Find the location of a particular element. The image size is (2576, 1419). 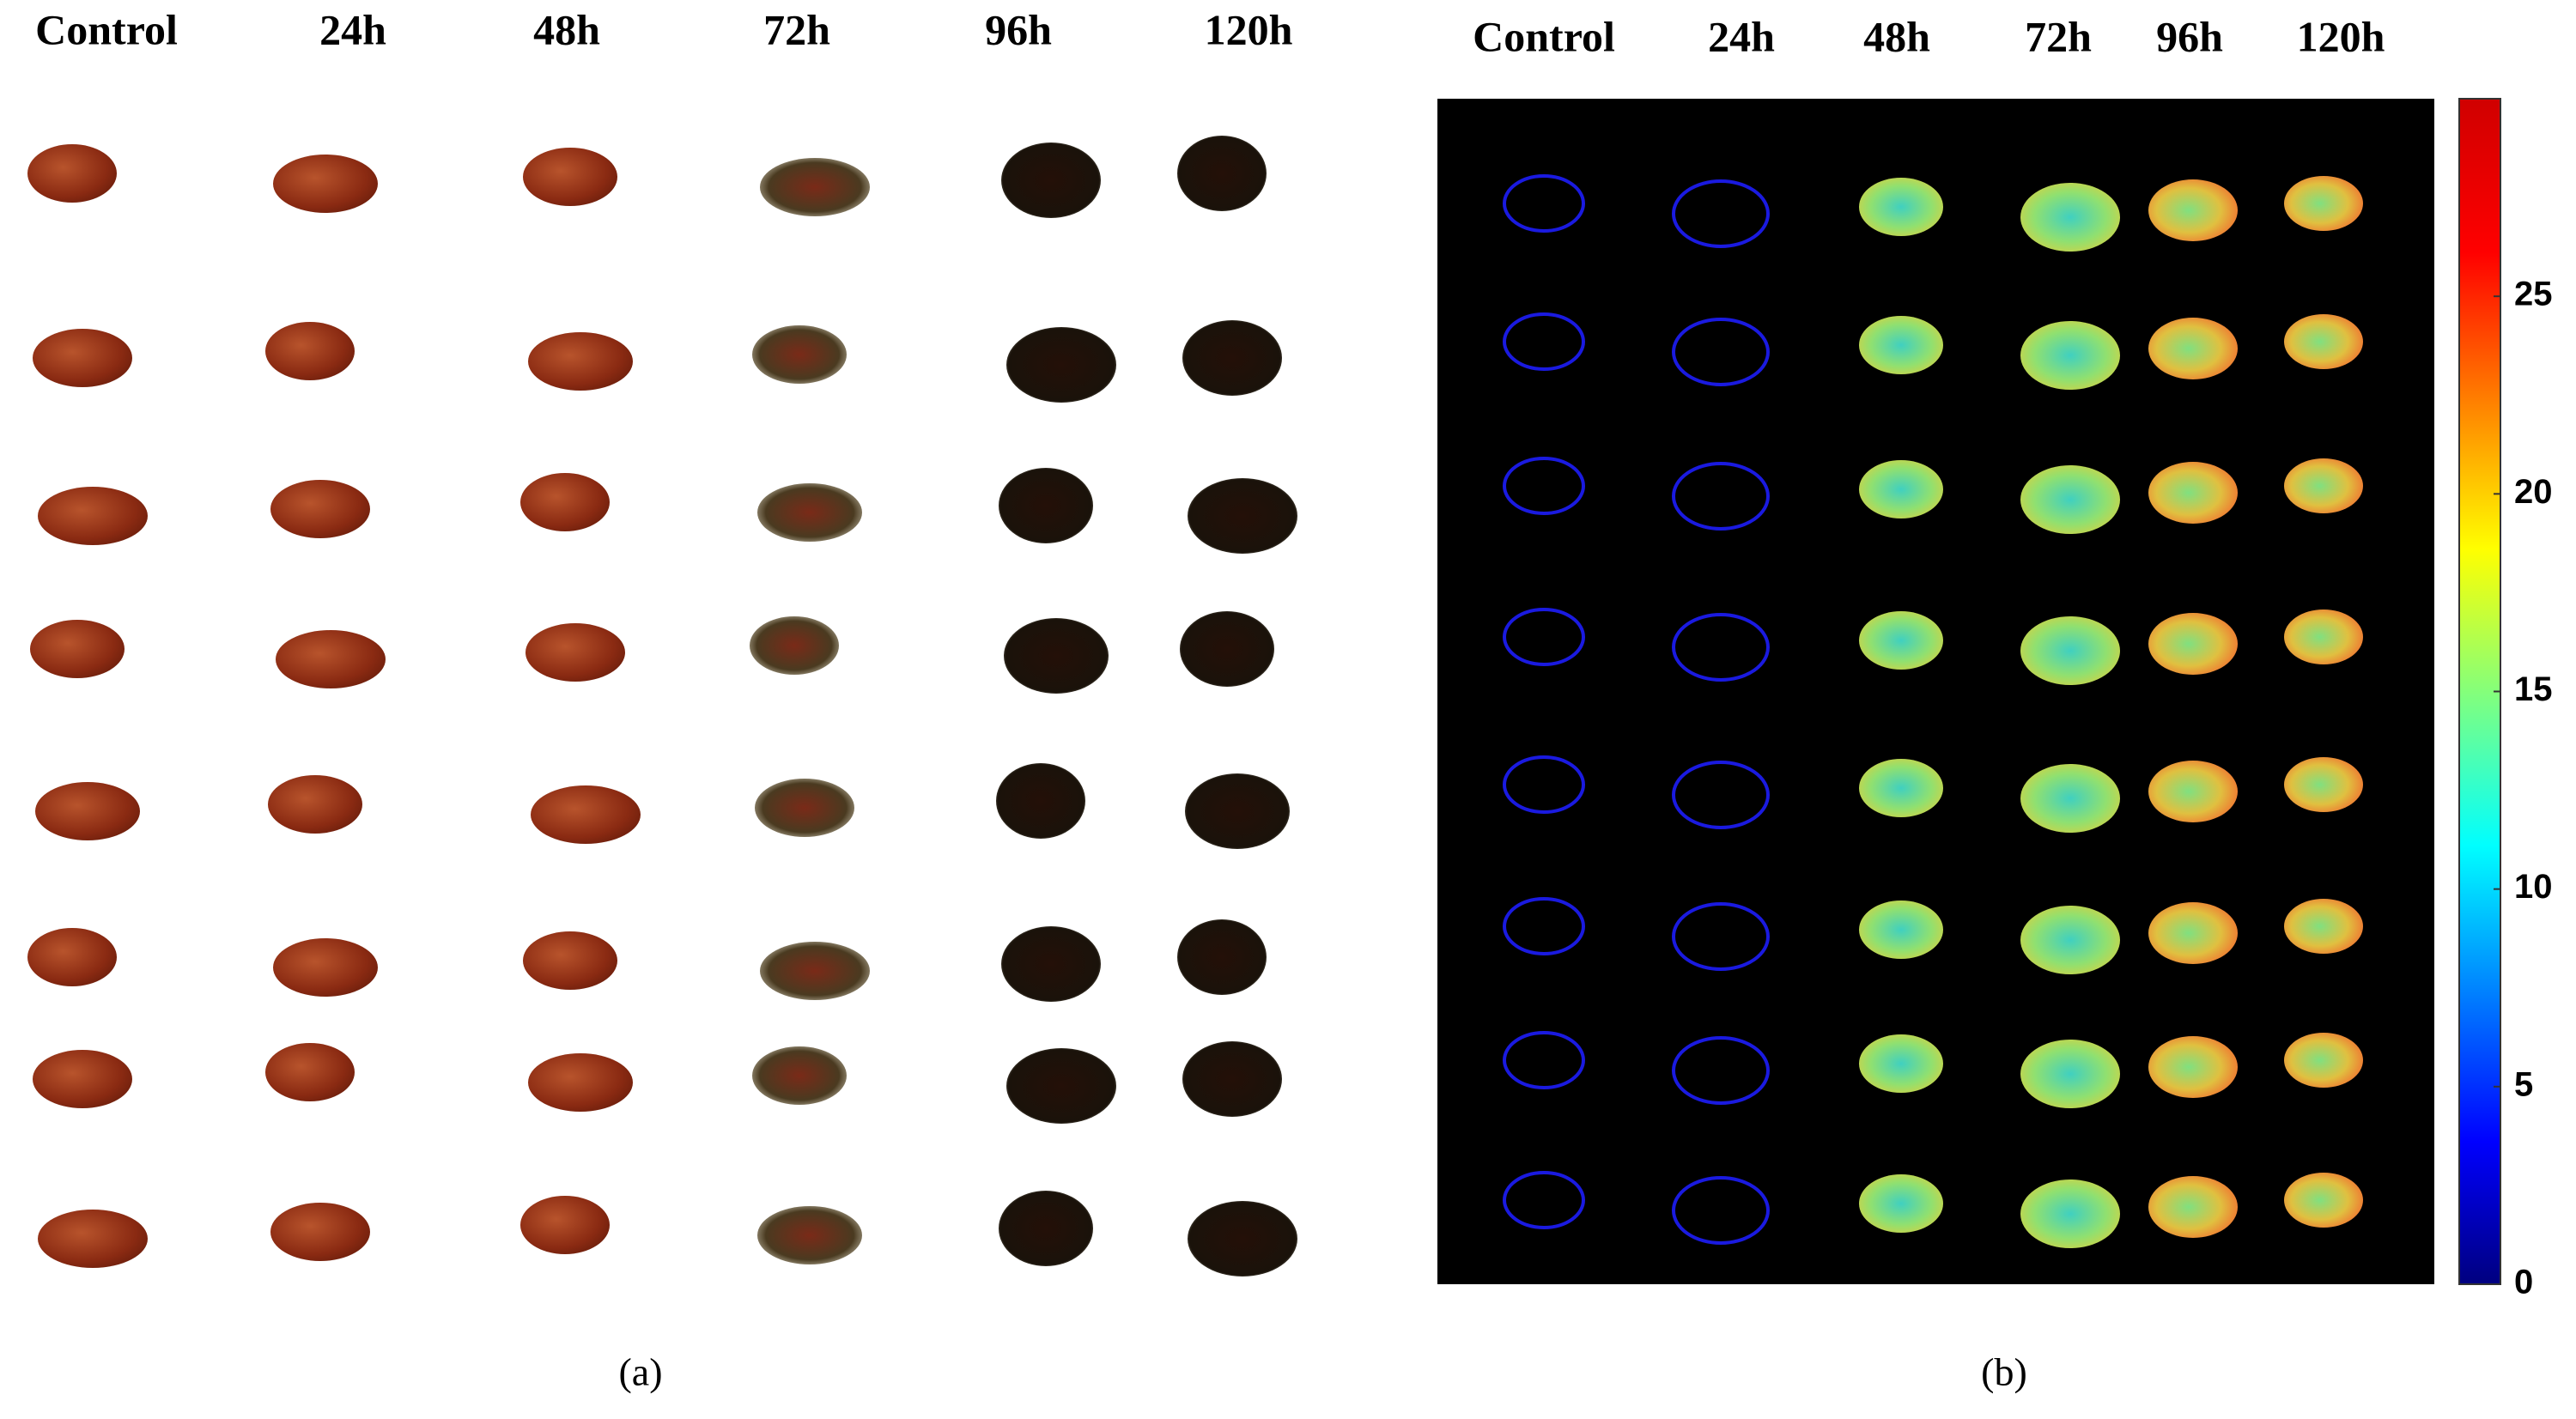

column-label: 72h is located at coordinates (797, 29).